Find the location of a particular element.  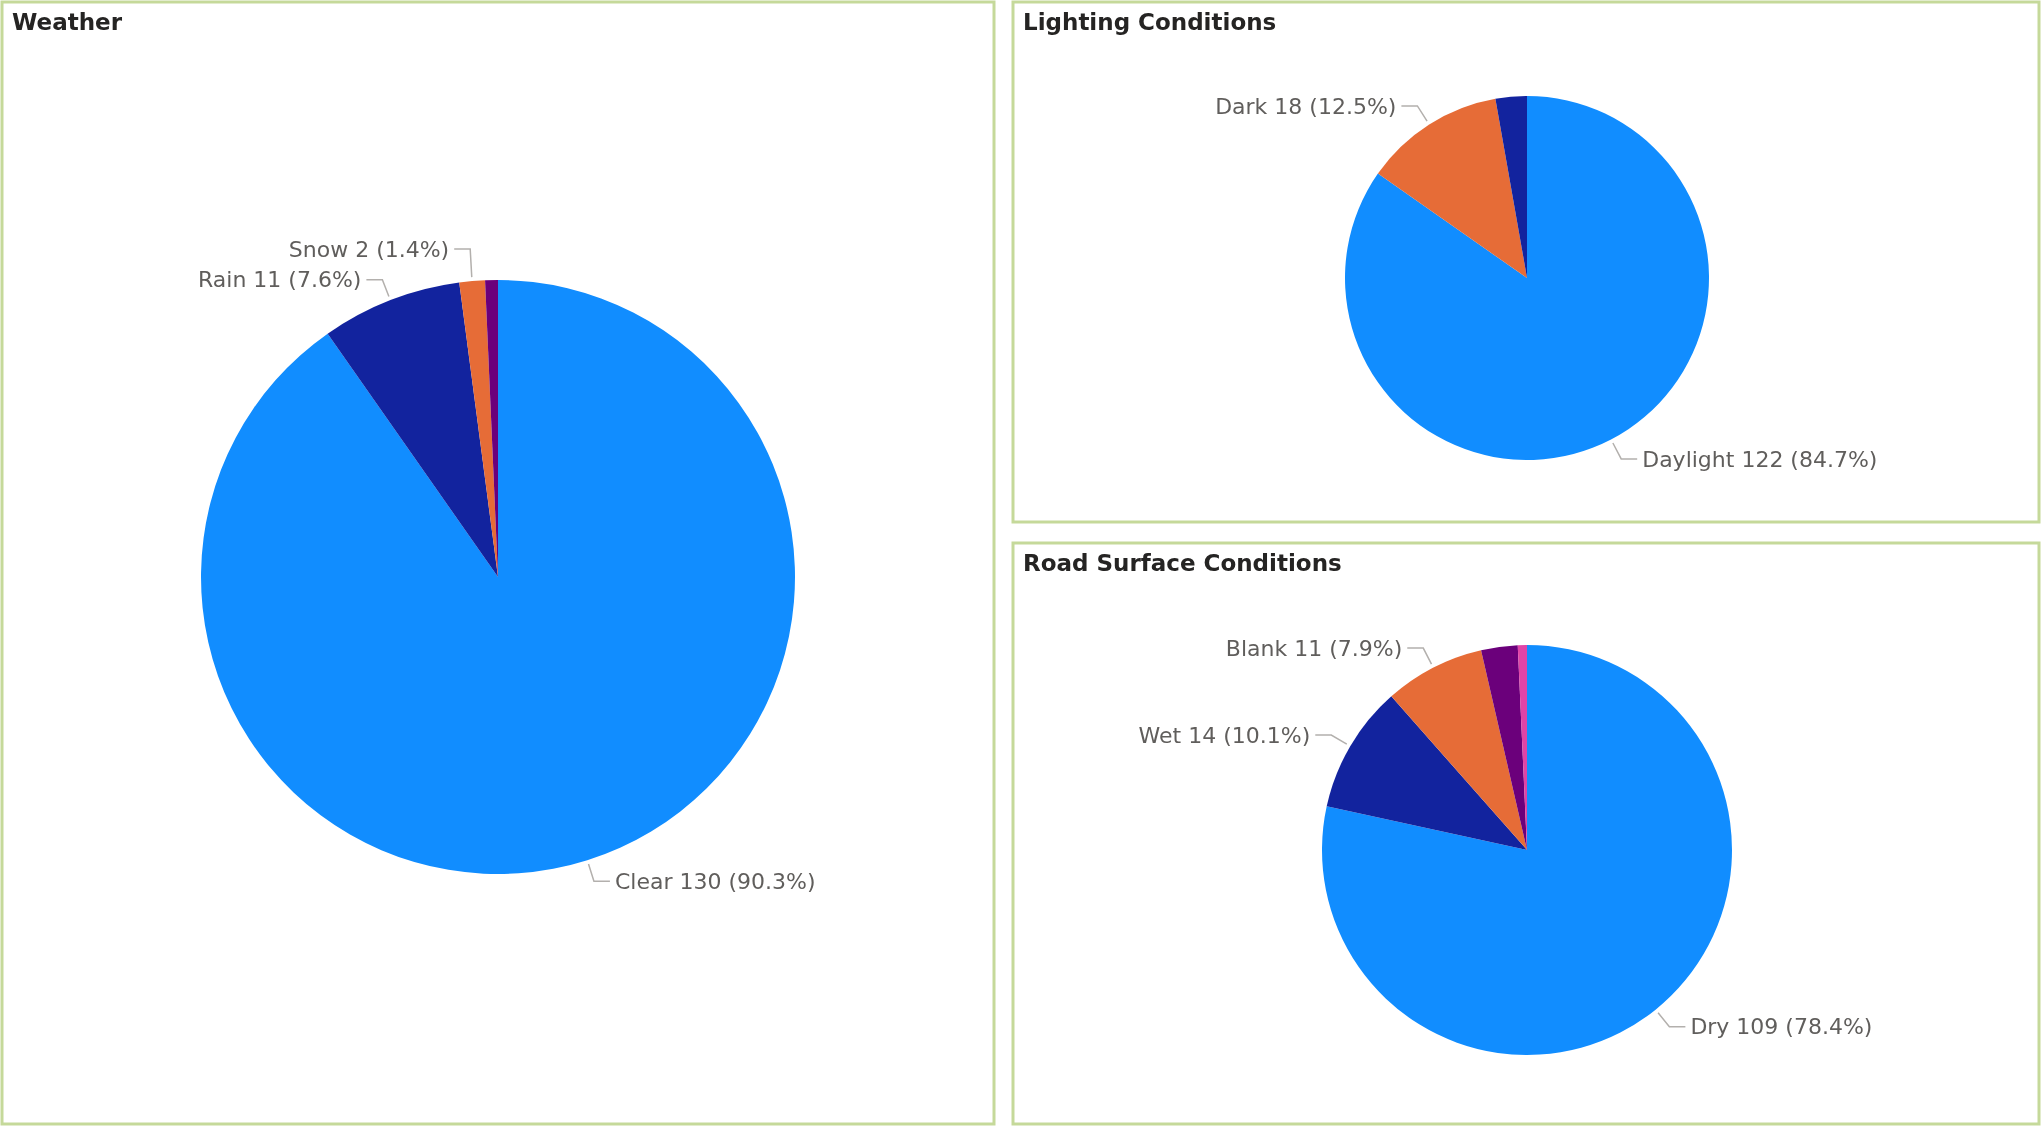

slice-label: Snow 2 (1.4%) is located at coordinates (369, 249).